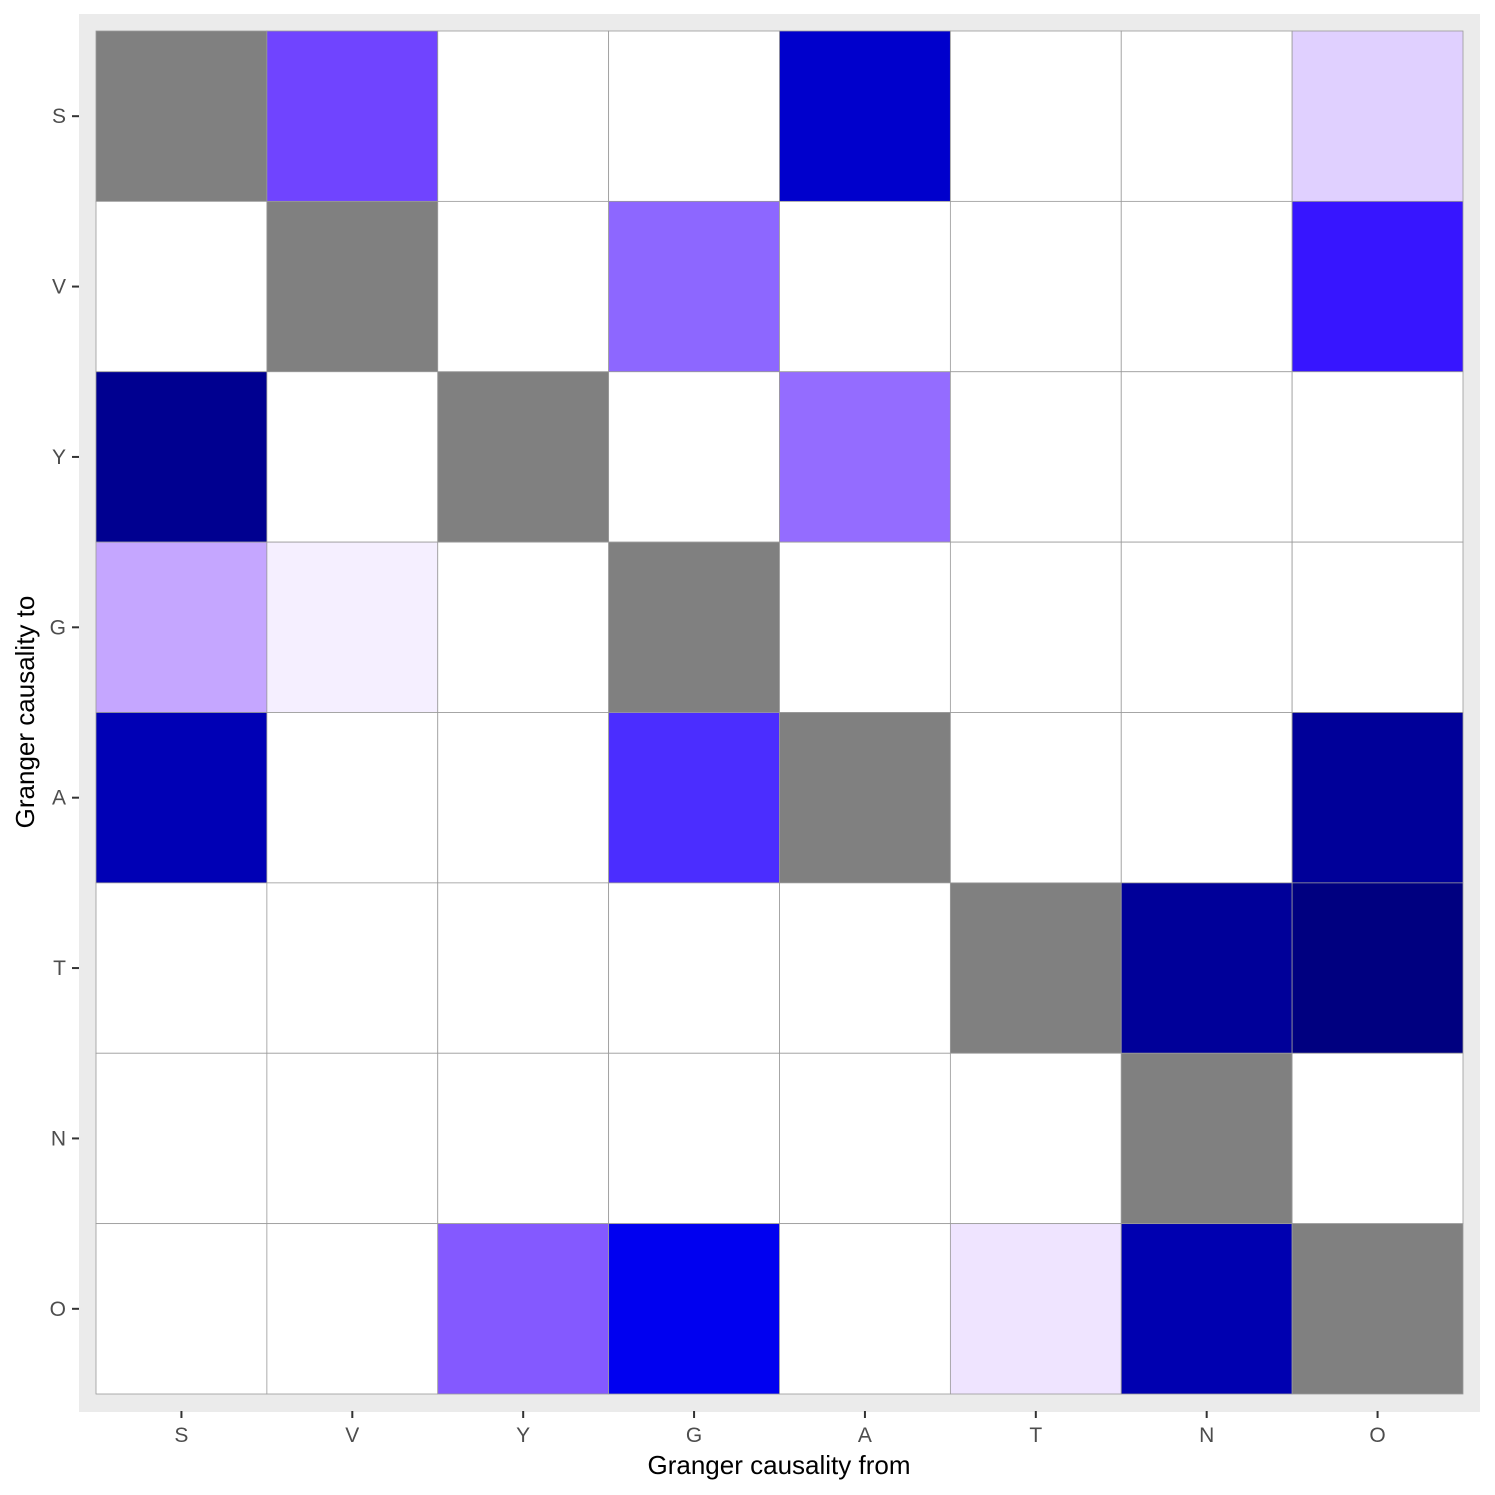 The image size is (1495, 1495). I want to click on cell-G-to-A, so click(694, 798).